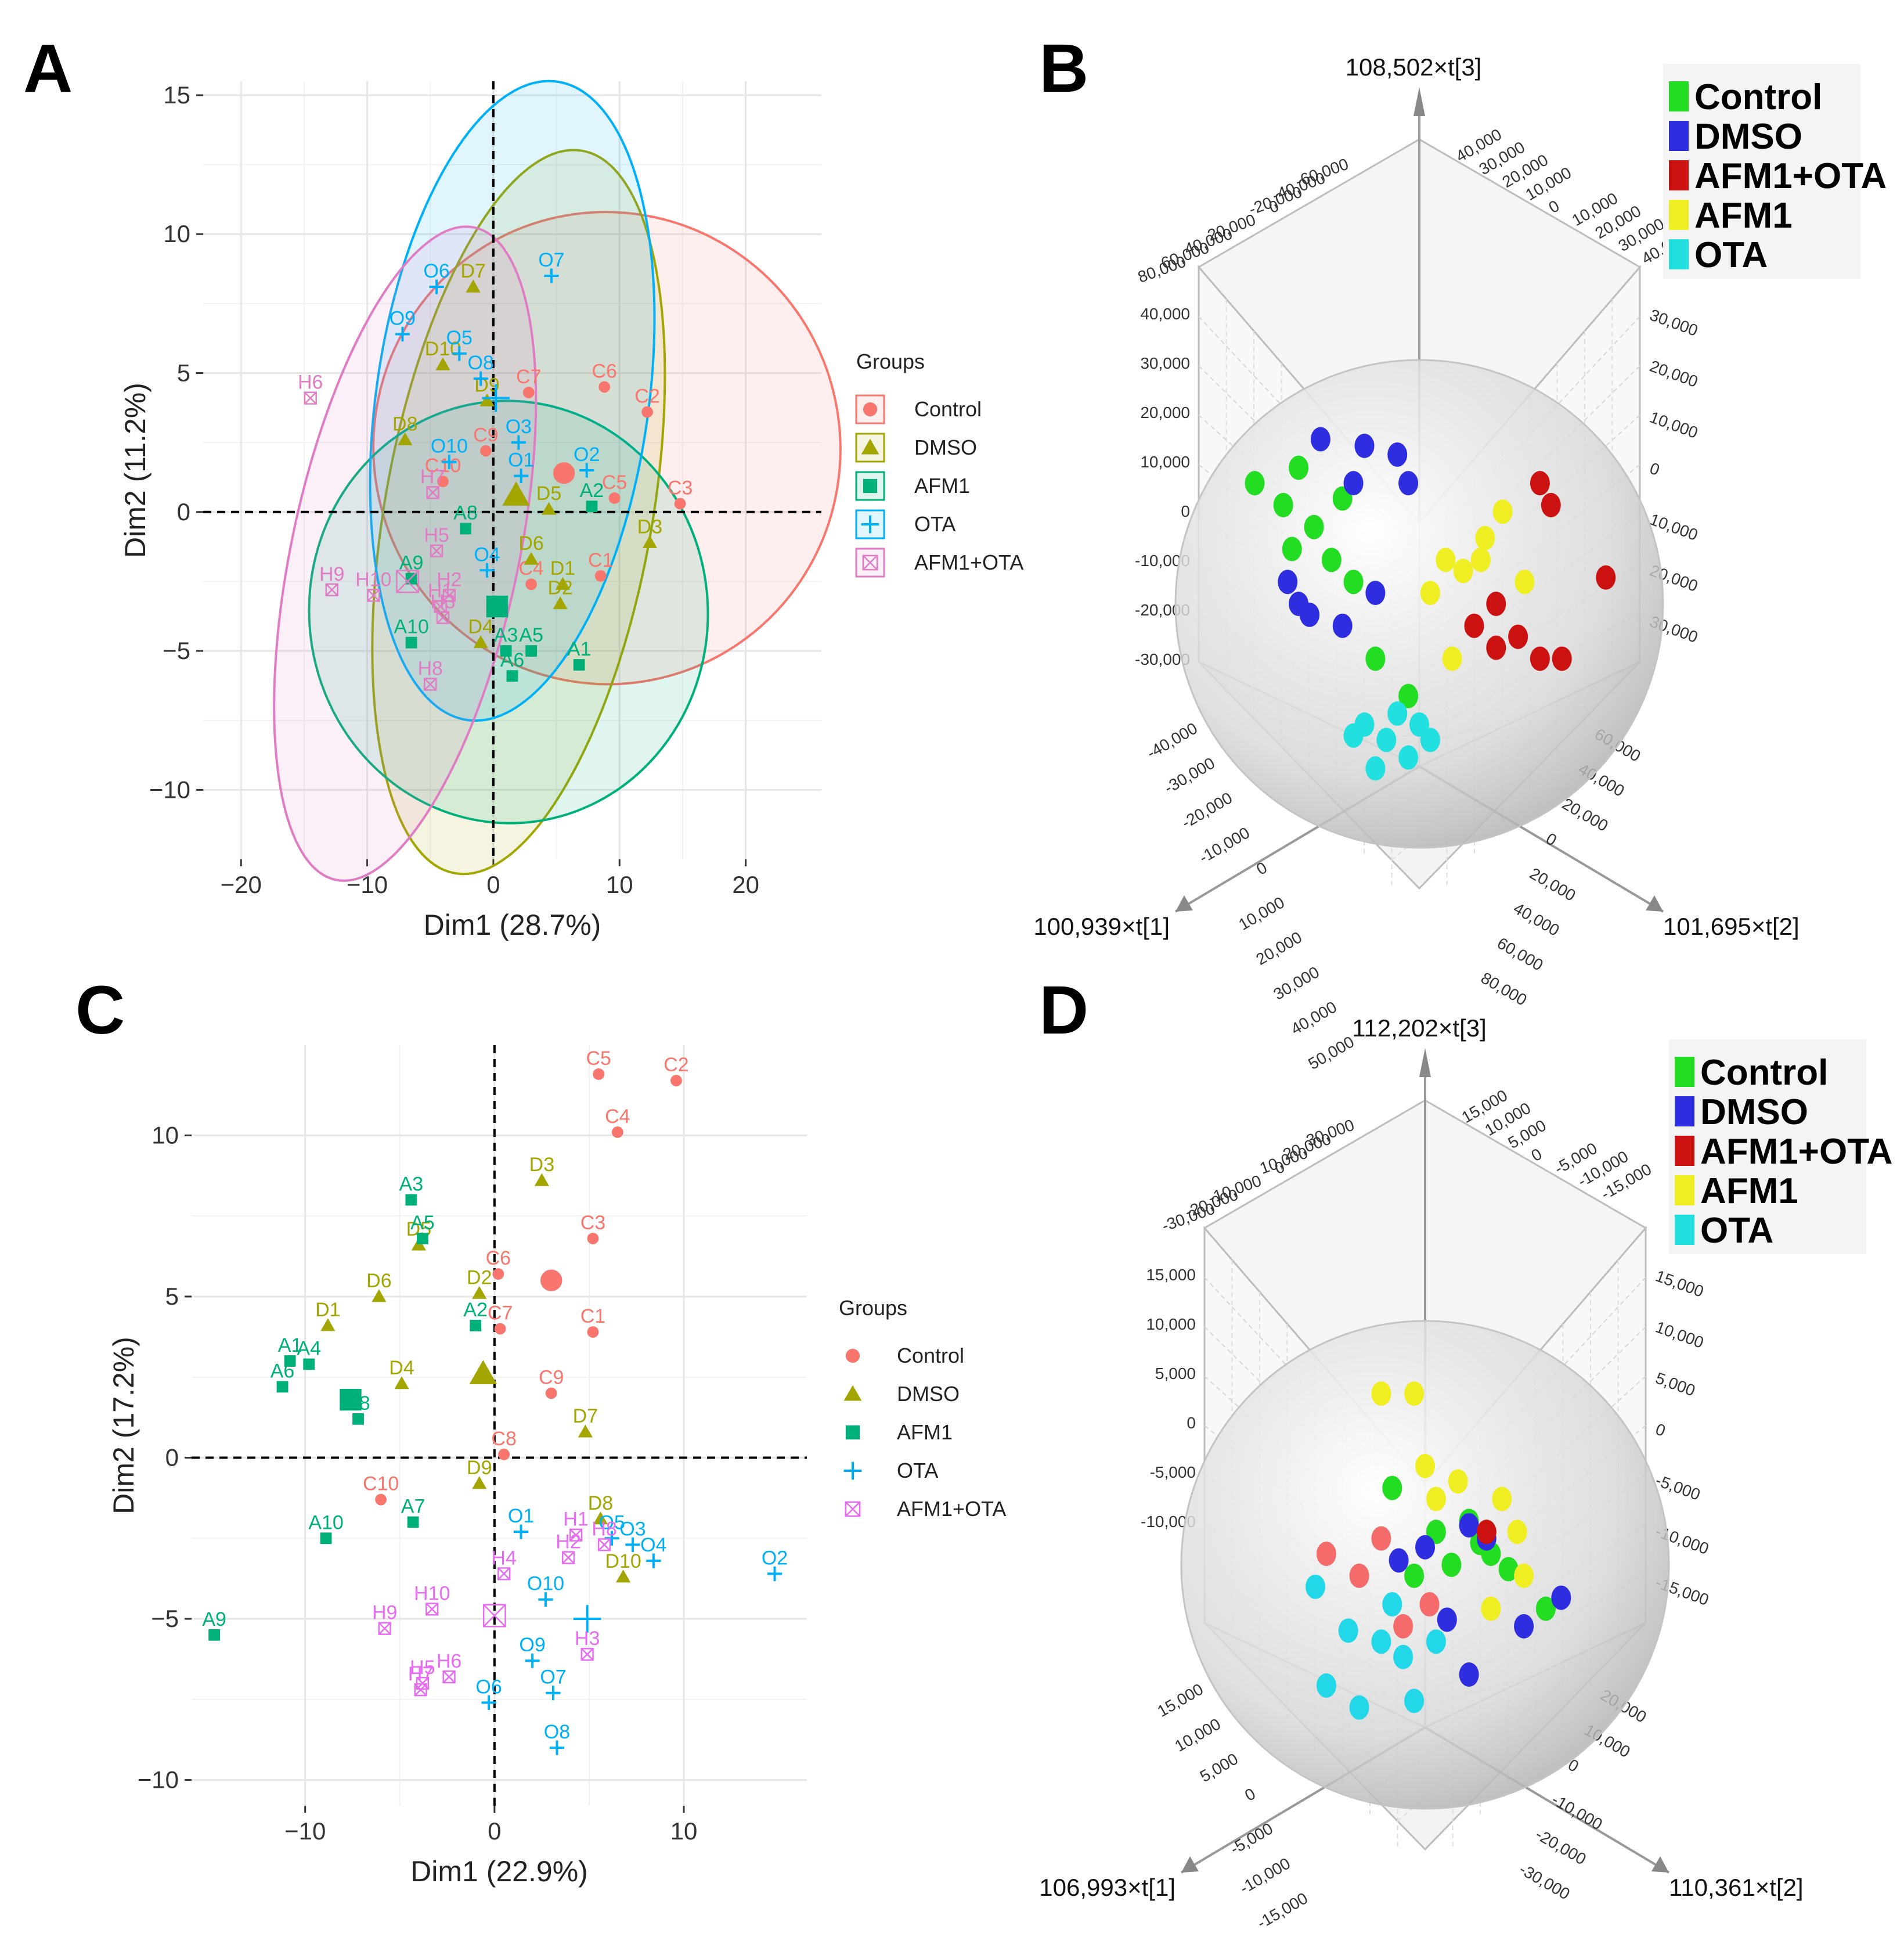  I want to click on ticks-bottom-left-label: -15,000, so click(1282, 1911).